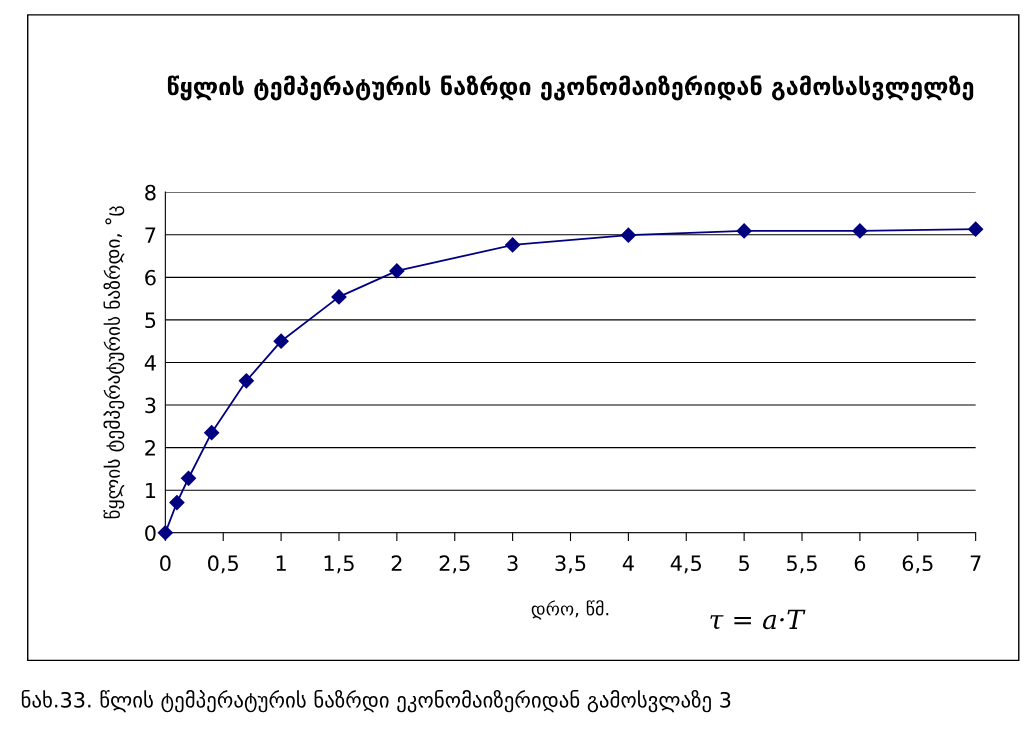 This screenshot has height=742, width=1027. What do you see at coordinates (570, 610) in the screenshot?
I see `x-axis-title: დრო, წმ.` at bounding box center [570, 610].